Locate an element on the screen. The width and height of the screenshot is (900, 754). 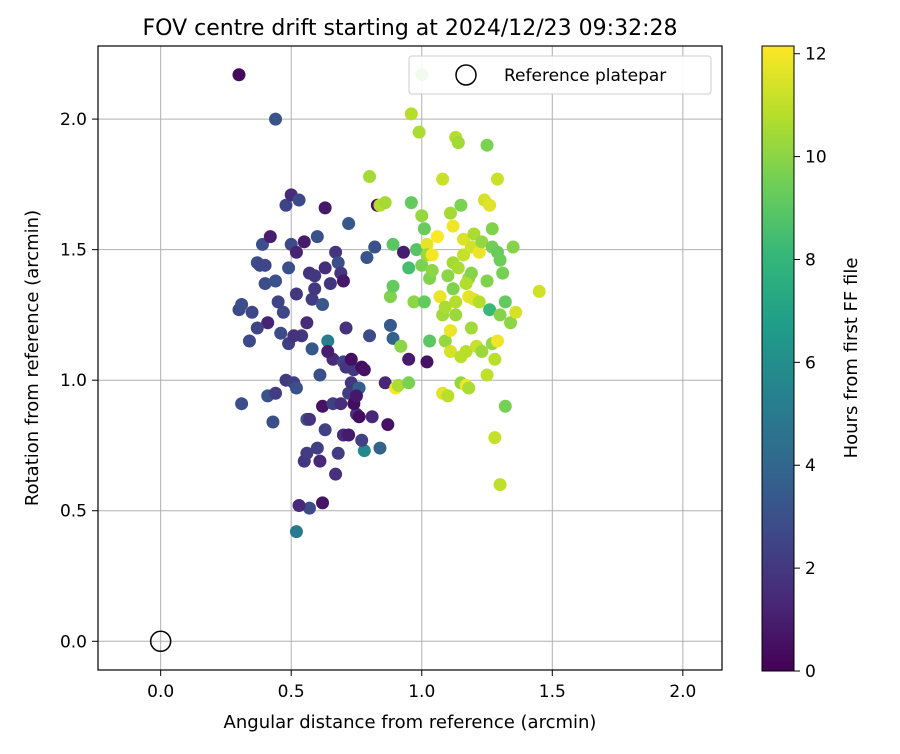
y-tick-label: 0.0 is located at coordinates (73, 642).